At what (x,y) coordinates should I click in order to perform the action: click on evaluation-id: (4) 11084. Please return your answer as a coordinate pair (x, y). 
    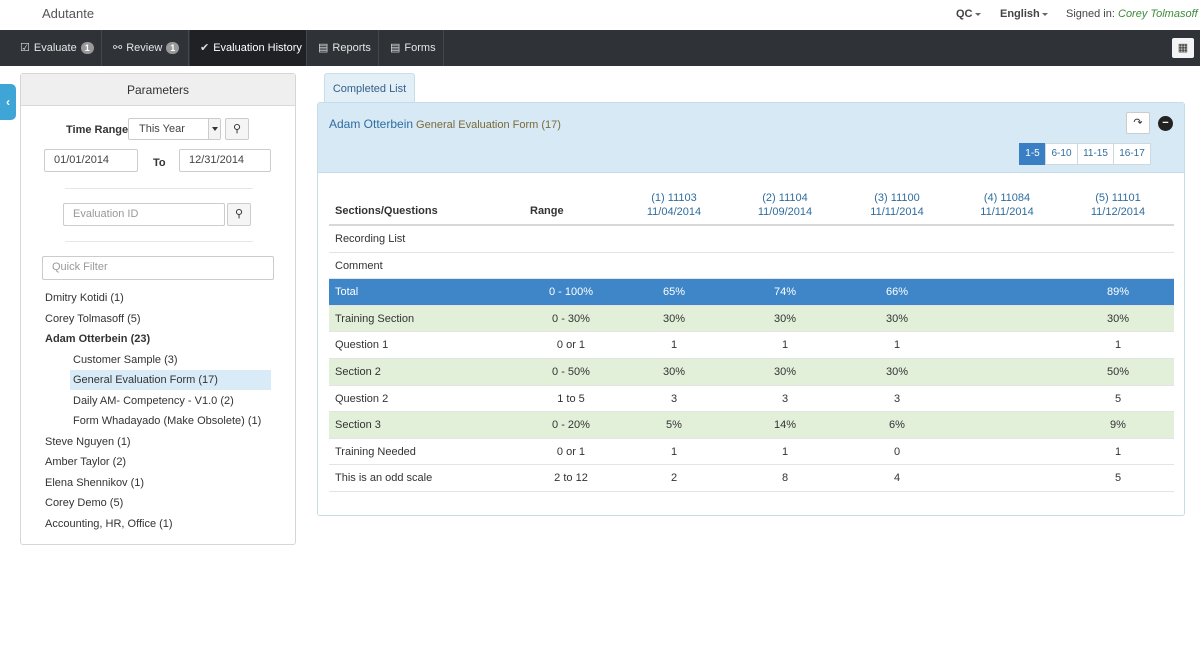
    Looking at the image, I should click on (1007, 198).